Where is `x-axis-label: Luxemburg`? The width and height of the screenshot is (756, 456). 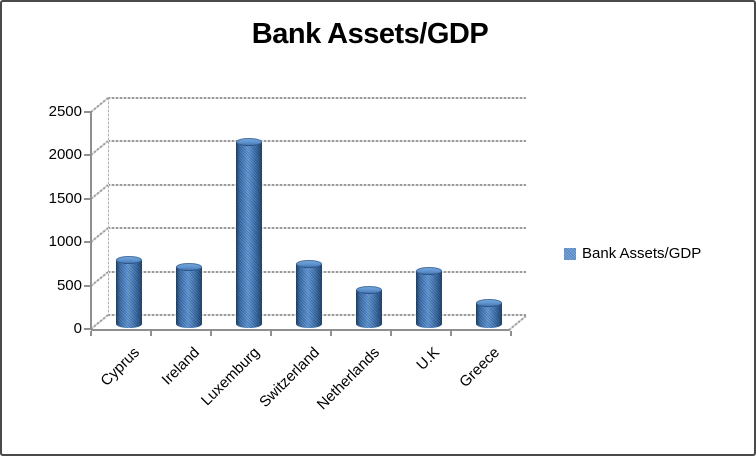 x-axis-label: Luxemburg is located at coordinates (230, 377).